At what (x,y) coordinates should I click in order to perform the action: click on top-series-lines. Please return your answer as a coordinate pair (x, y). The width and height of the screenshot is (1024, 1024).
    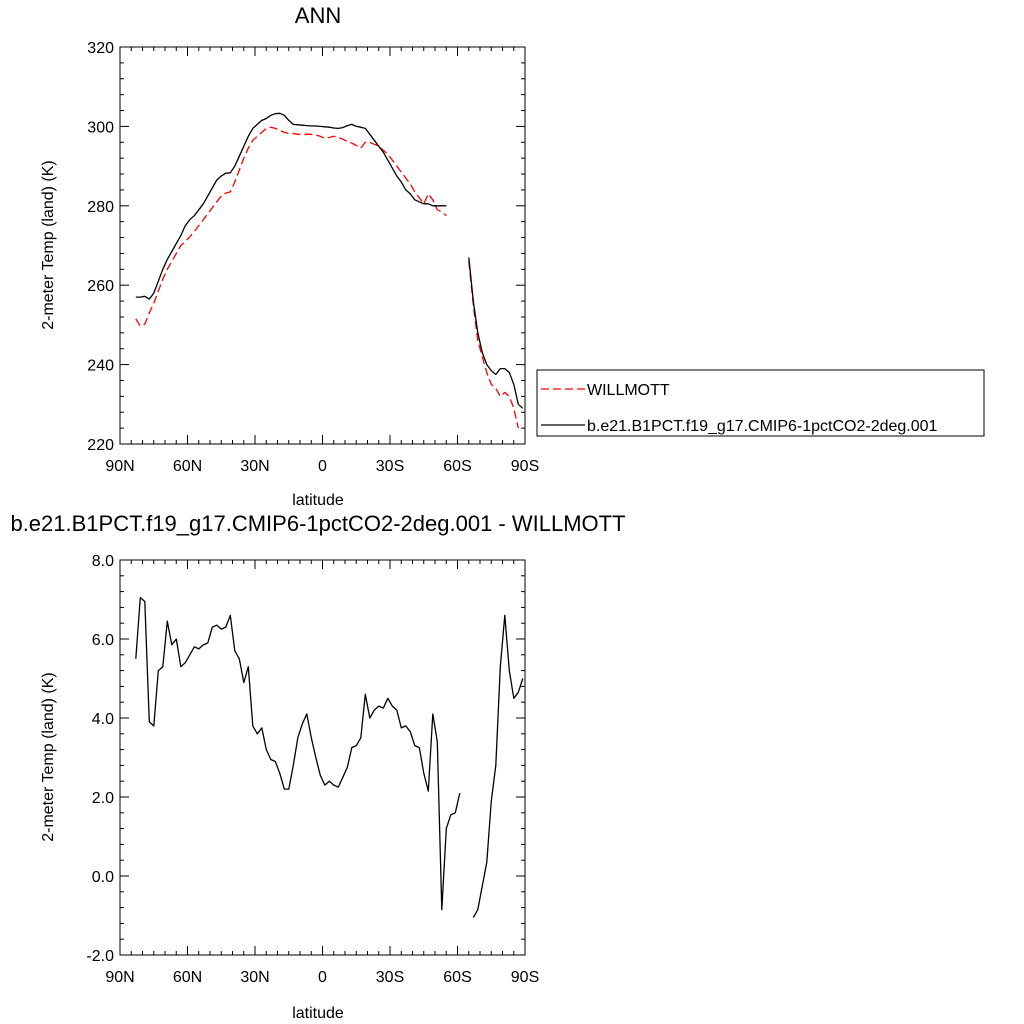
    Looking at the image, I should click on (329, 270).